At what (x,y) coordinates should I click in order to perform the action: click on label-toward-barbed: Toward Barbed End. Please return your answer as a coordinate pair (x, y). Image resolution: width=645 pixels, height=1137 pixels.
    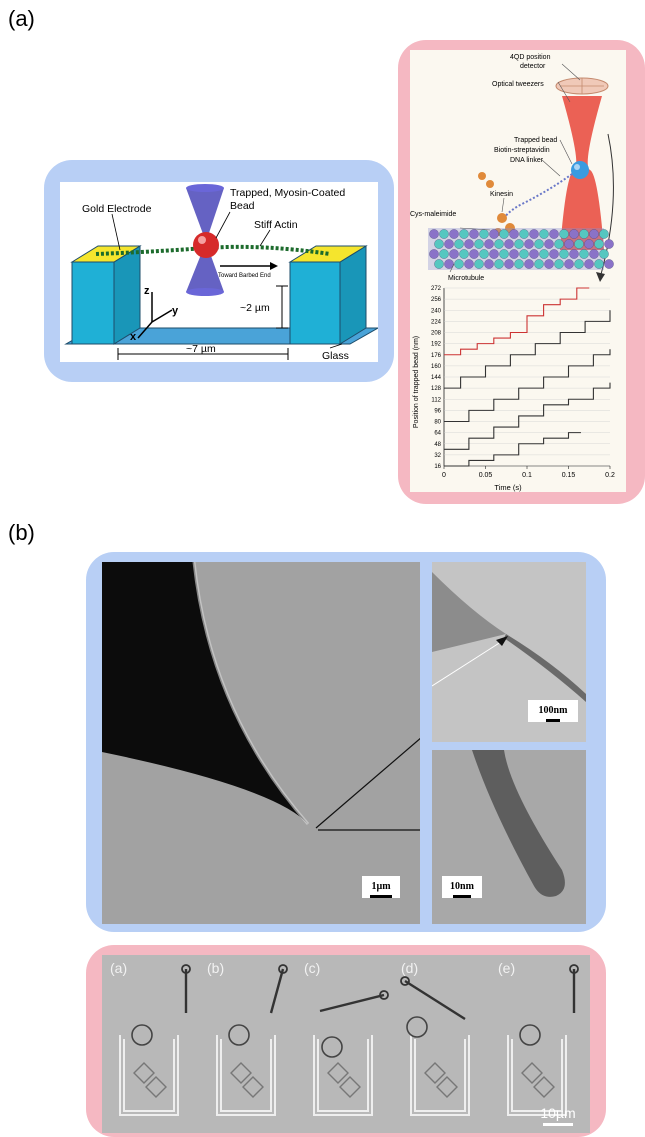
    Looking at the image, I should click on (244, 276).